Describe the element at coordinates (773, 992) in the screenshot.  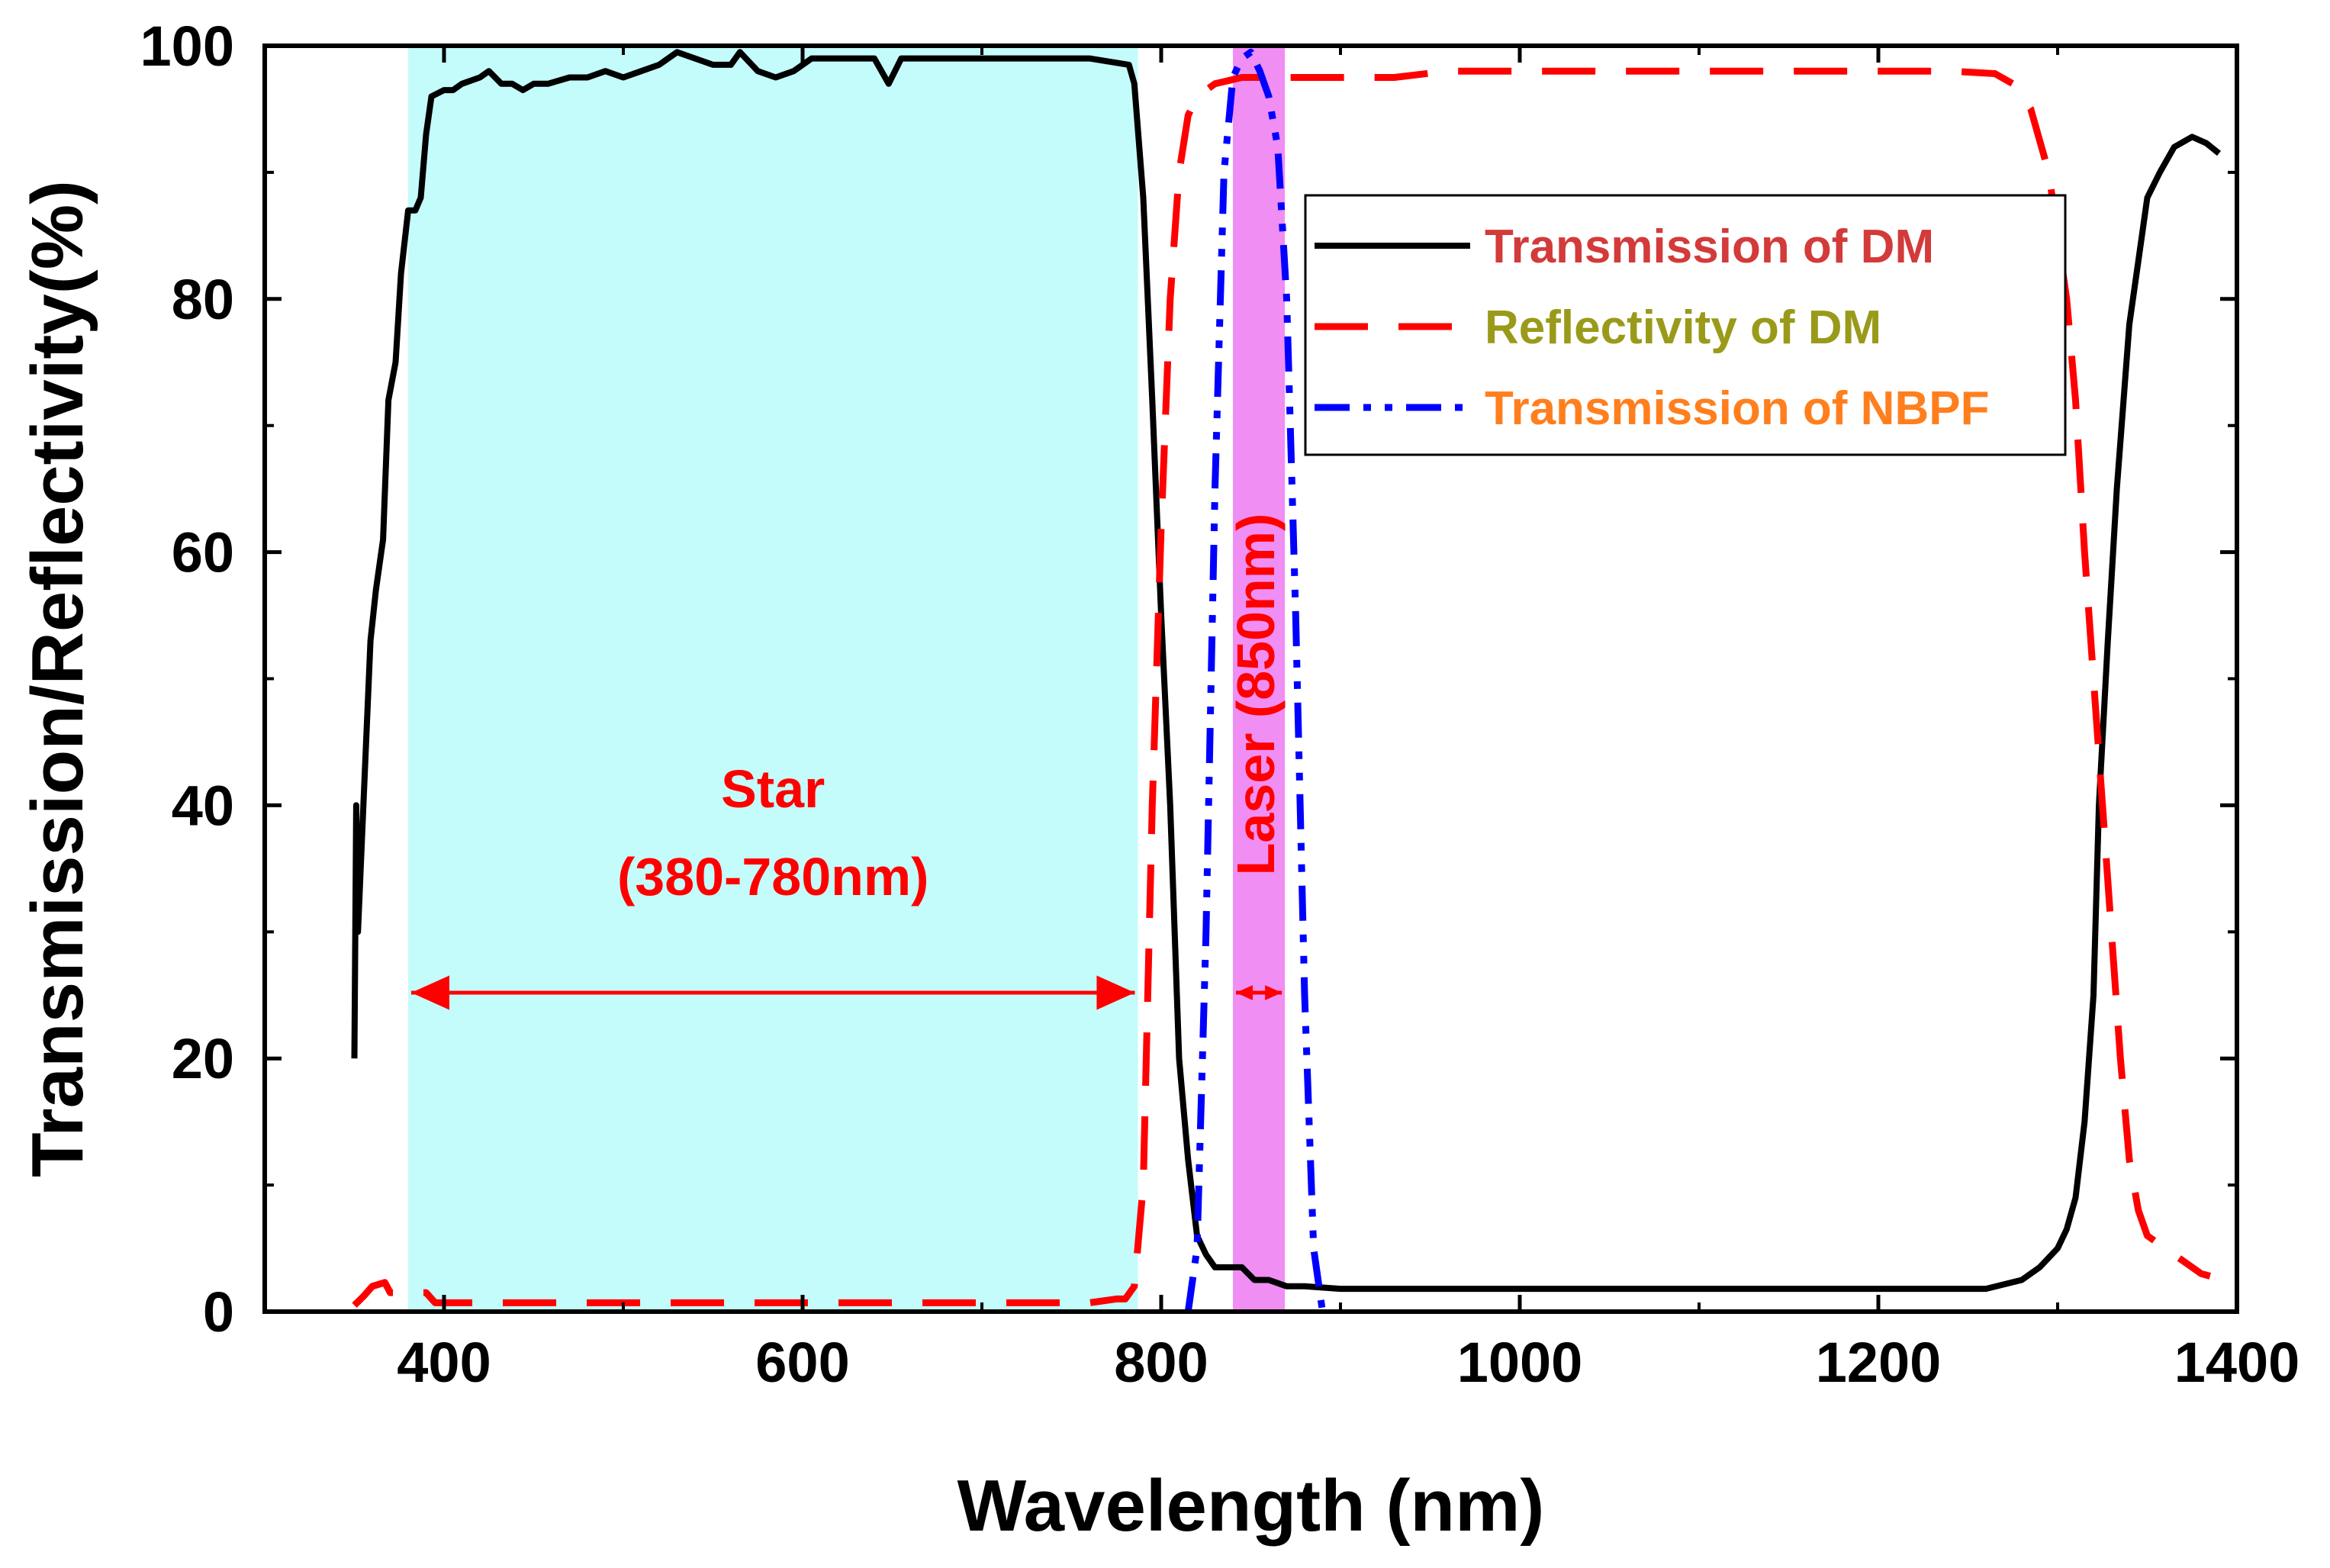
I see `star-range-arrow` at that location.